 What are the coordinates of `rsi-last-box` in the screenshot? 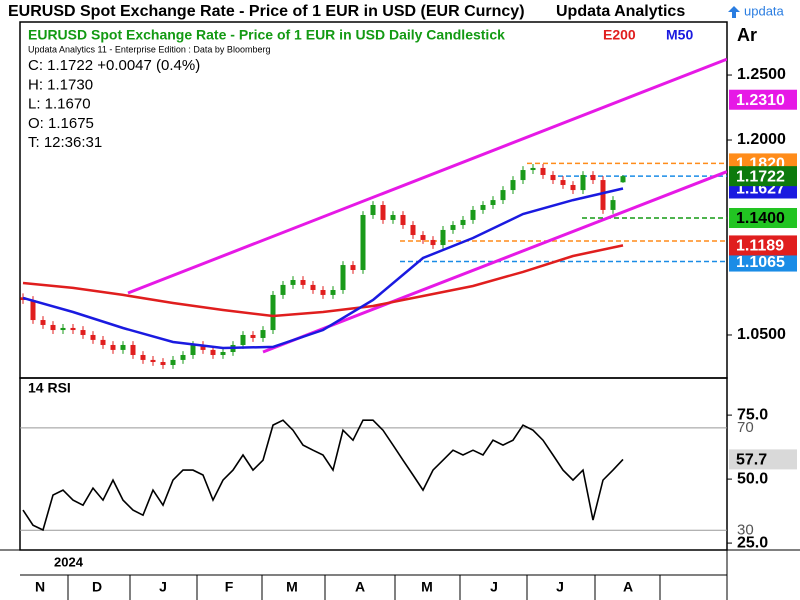 It's located at (763, 459).